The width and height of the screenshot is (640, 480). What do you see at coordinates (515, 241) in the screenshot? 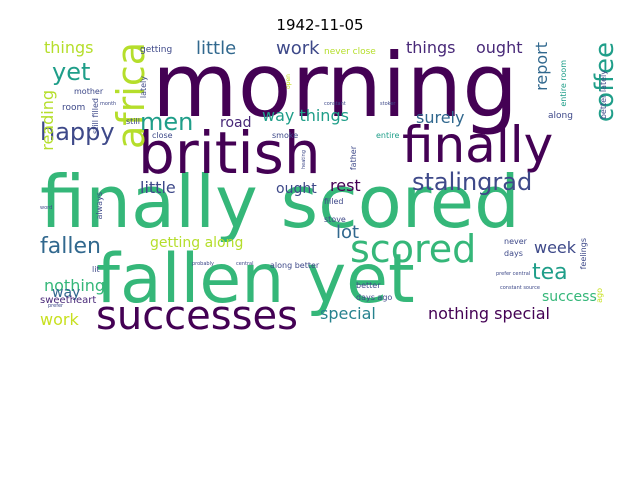
I see `word-never: never` at bounding box center [515, 241].